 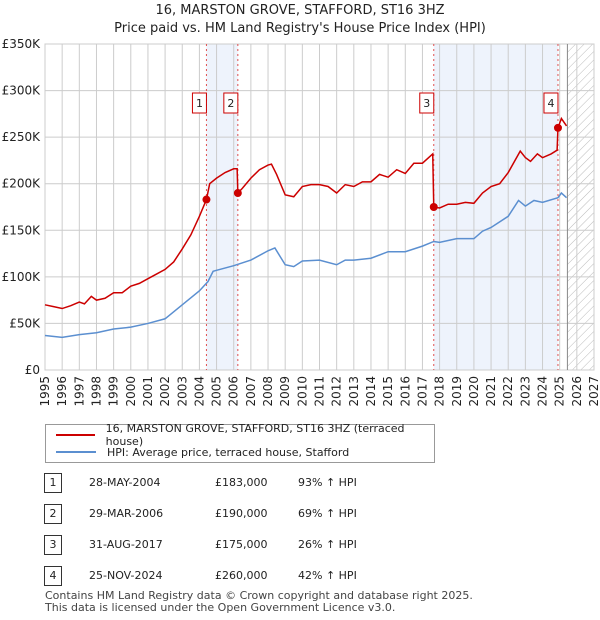 What do you see at coordinates (268, 391) in the screenshot?
I see `x-tick-label: 2008` at bounding box center [268, 391].